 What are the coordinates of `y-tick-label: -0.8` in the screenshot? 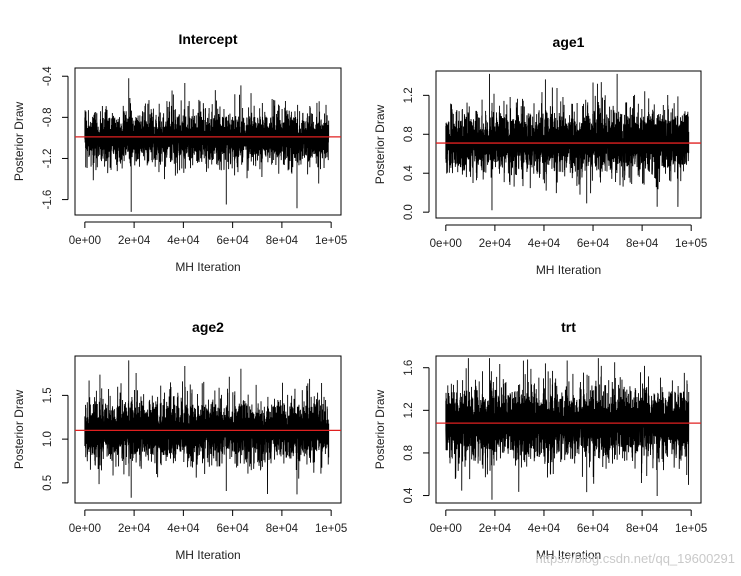 It's located at (48, 117).